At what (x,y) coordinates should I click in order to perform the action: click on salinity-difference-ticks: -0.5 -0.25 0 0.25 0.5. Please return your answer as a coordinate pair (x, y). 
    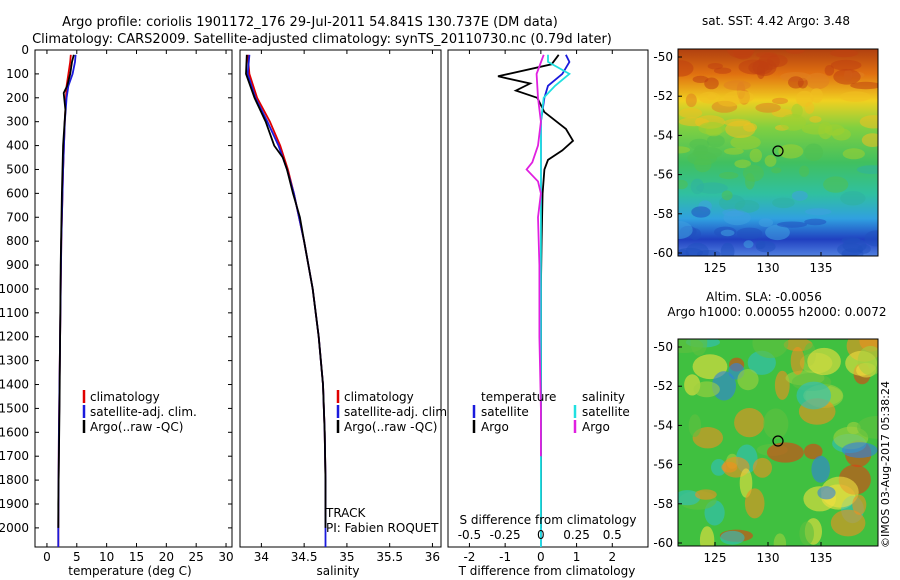
    Looking at the image, I should click on (540, 535).